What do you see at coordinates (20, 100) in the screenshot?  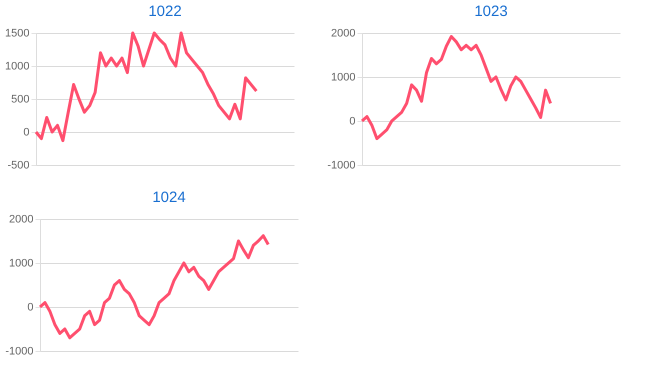 I see `y-tick-label: 500` at bounding box center [20, 100].